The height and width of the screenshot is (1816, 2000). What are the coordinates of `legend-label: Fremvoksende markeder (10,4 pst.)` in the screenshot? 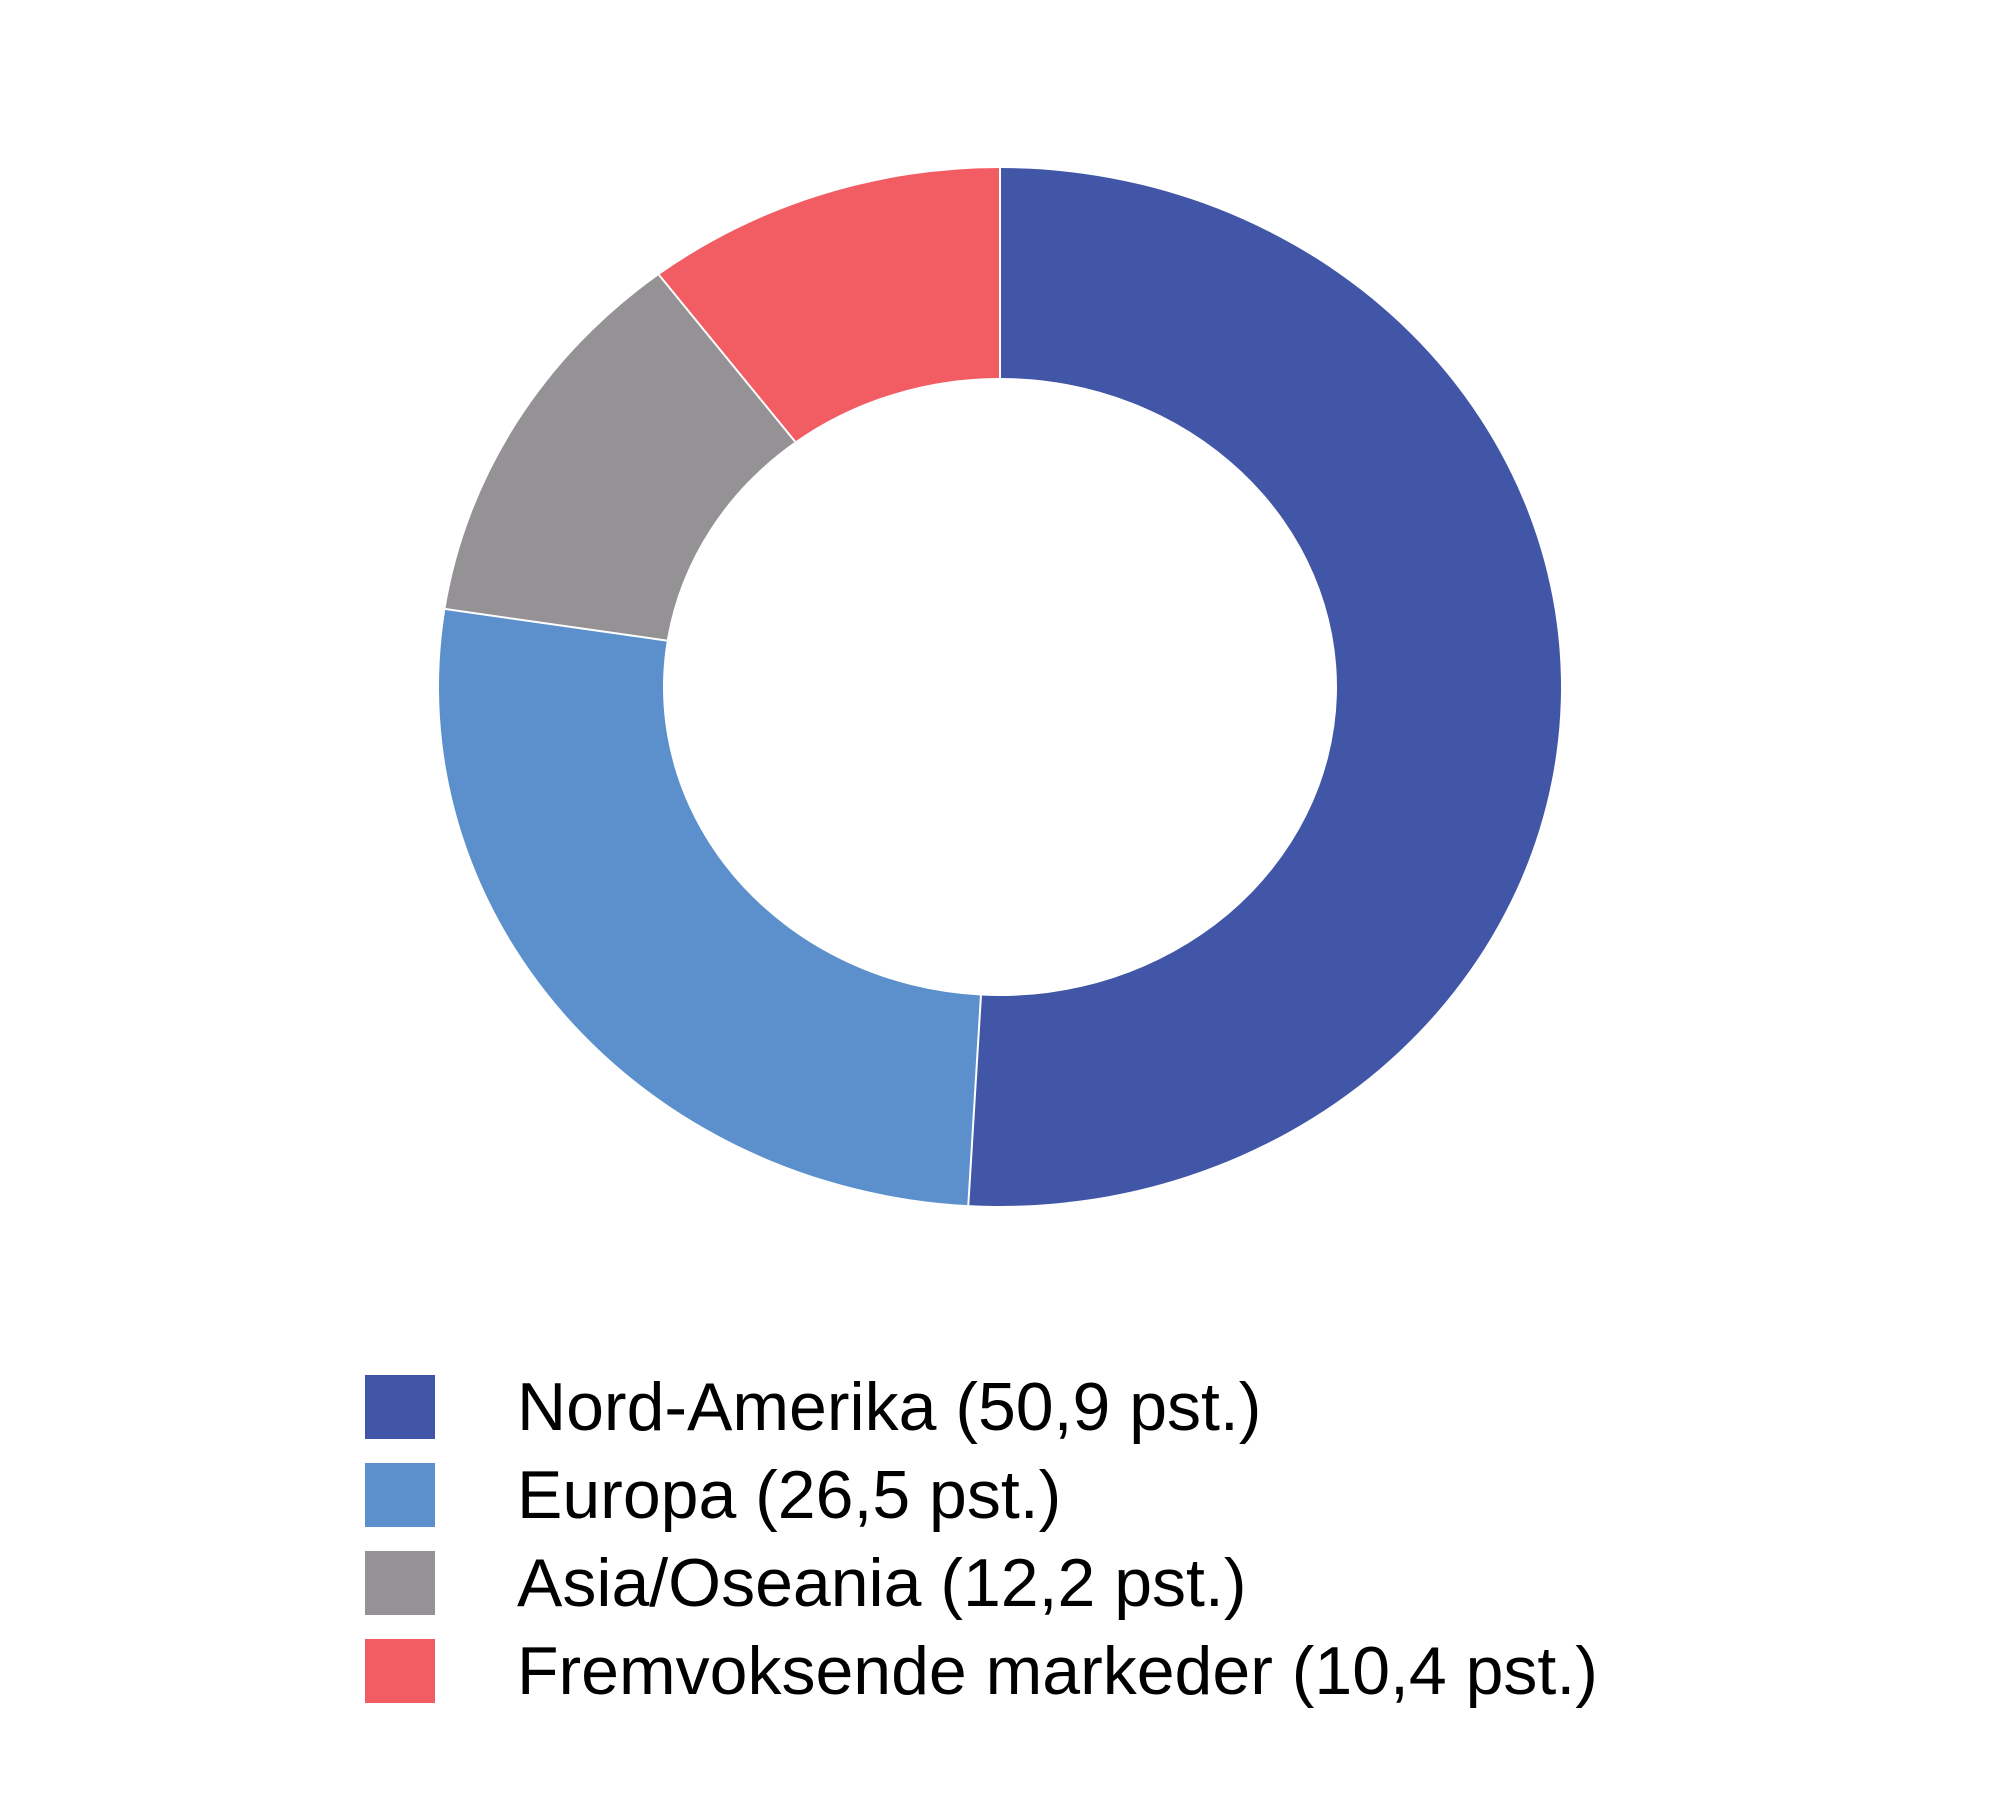 It's located at (1057, 1671).